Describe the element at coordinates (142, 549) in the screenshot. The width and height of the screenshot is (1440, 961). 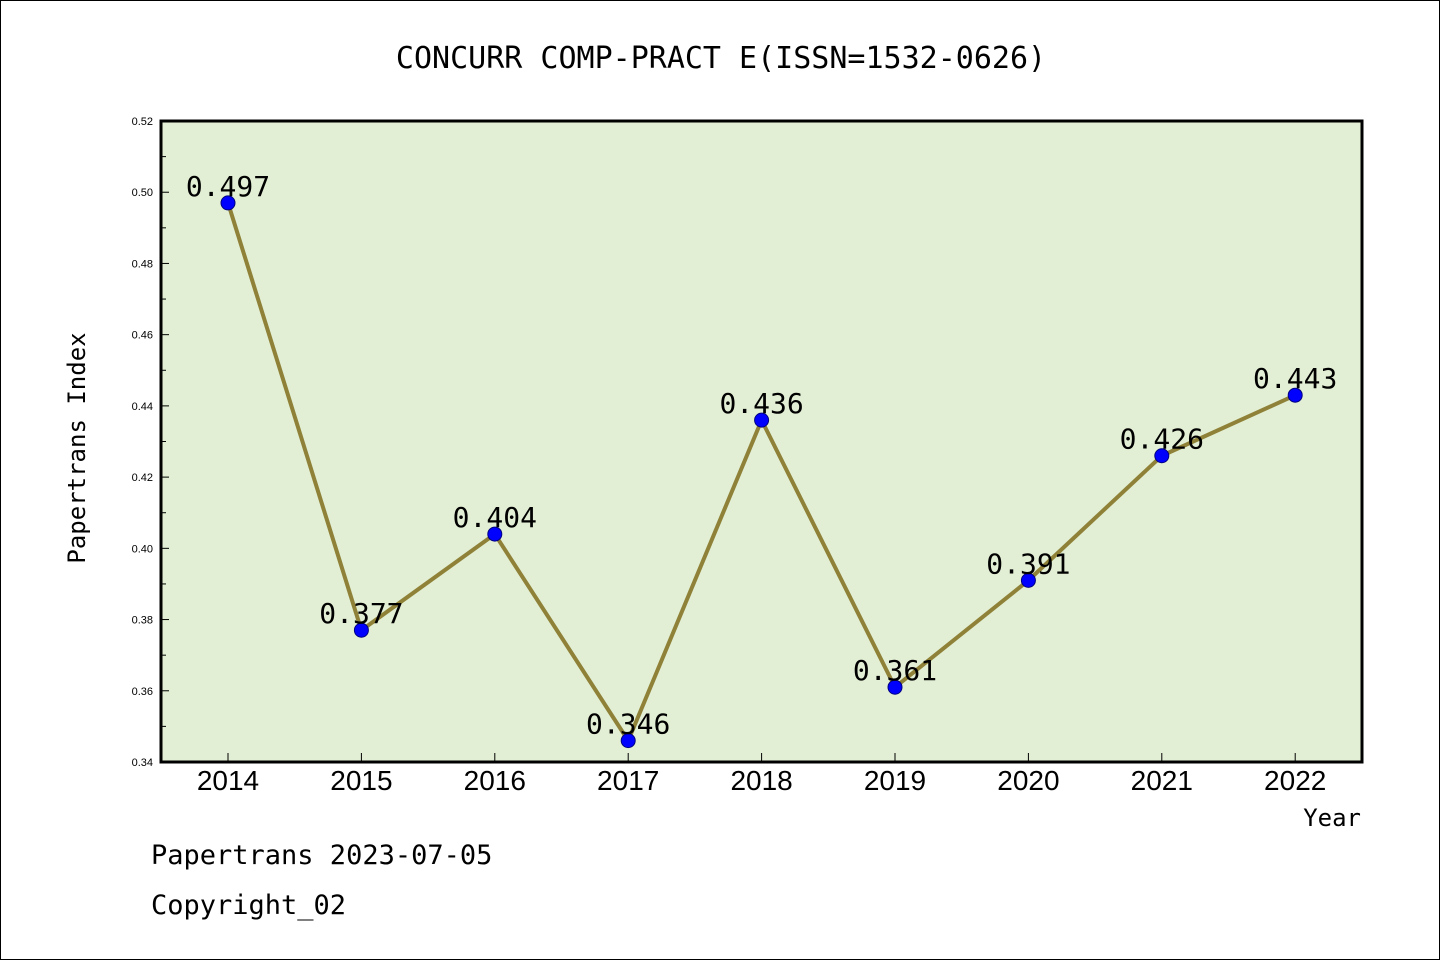
I see `y-tick-label: 0.40` at that location.